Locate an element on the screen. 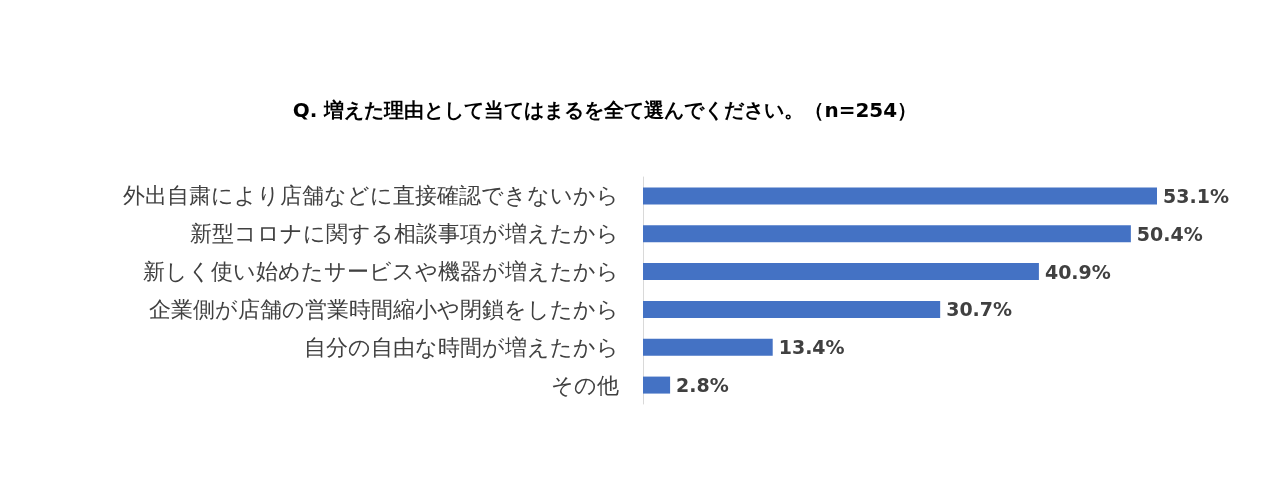 The image size is (1271, 481). data-label: 30.7% is located at coordinates (979, 309).